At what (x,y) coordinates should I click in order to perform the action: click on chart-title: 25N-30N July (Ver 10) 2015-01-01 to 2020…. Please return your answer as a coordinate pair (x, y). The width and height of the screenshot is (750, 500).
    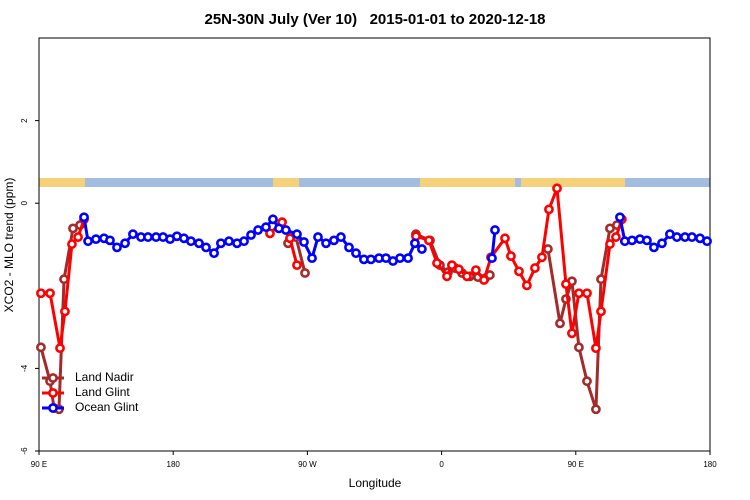
    Looking at the image, I should click on (374, 19).